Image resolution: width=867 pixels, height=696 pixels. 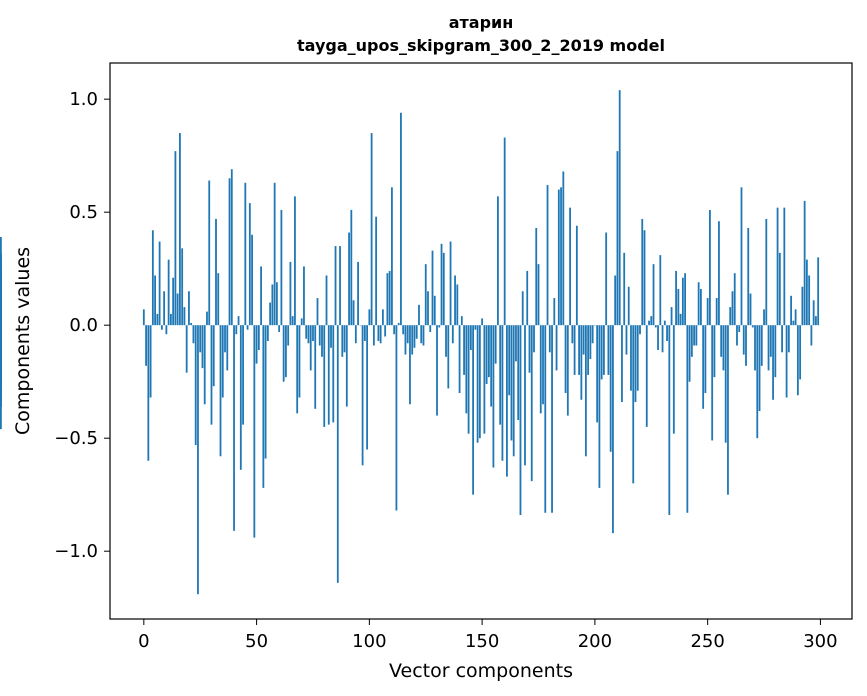 I want to click on y-tick-label: −0.5, so click(x=76, y=438).